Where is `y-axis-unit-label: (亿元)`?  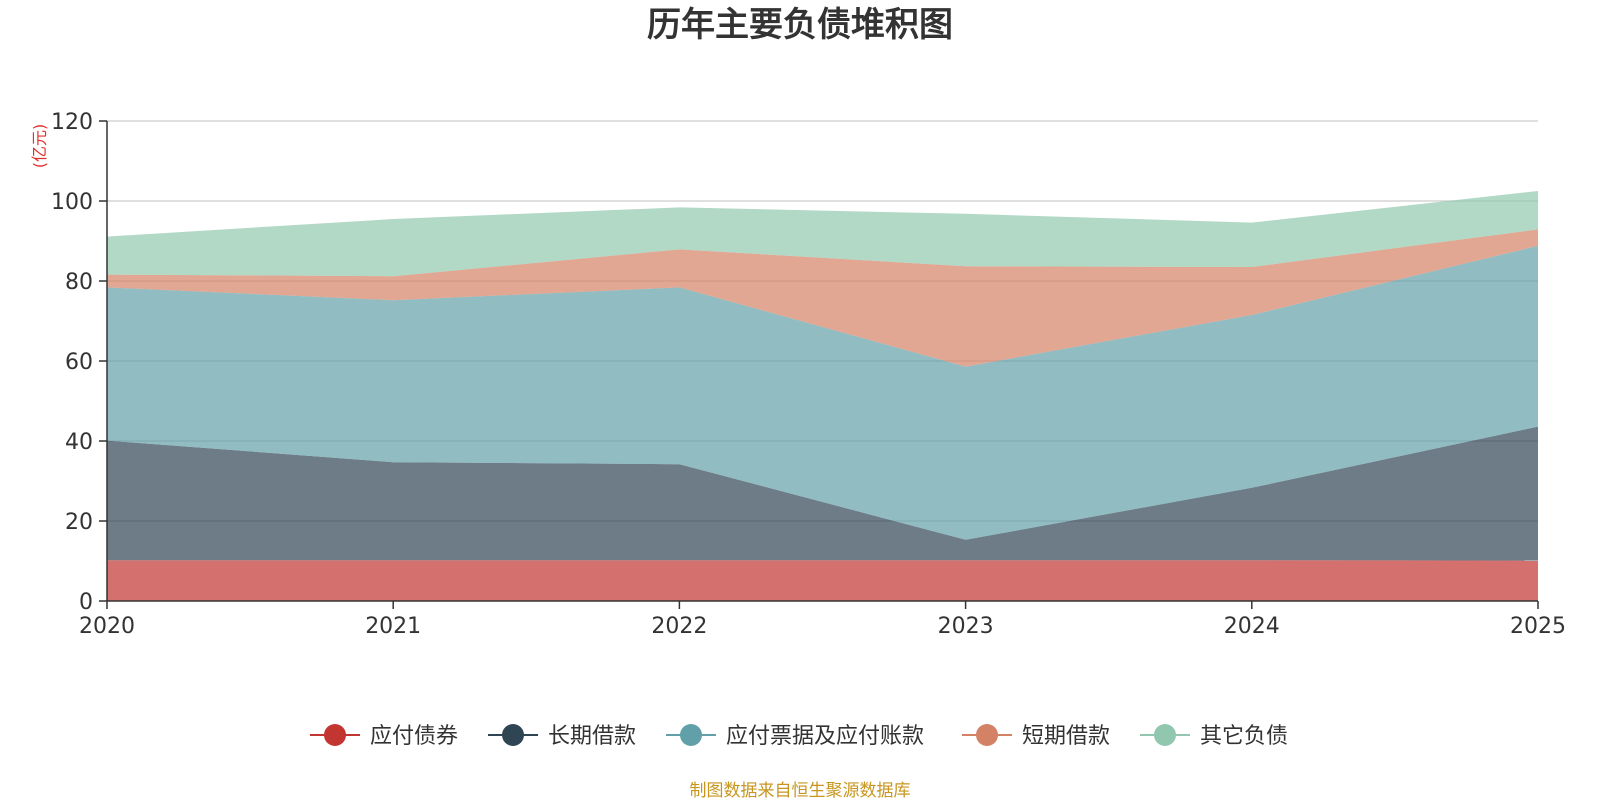
y-axis-unit-label: (亿元) is located at coordinates (39, 146).